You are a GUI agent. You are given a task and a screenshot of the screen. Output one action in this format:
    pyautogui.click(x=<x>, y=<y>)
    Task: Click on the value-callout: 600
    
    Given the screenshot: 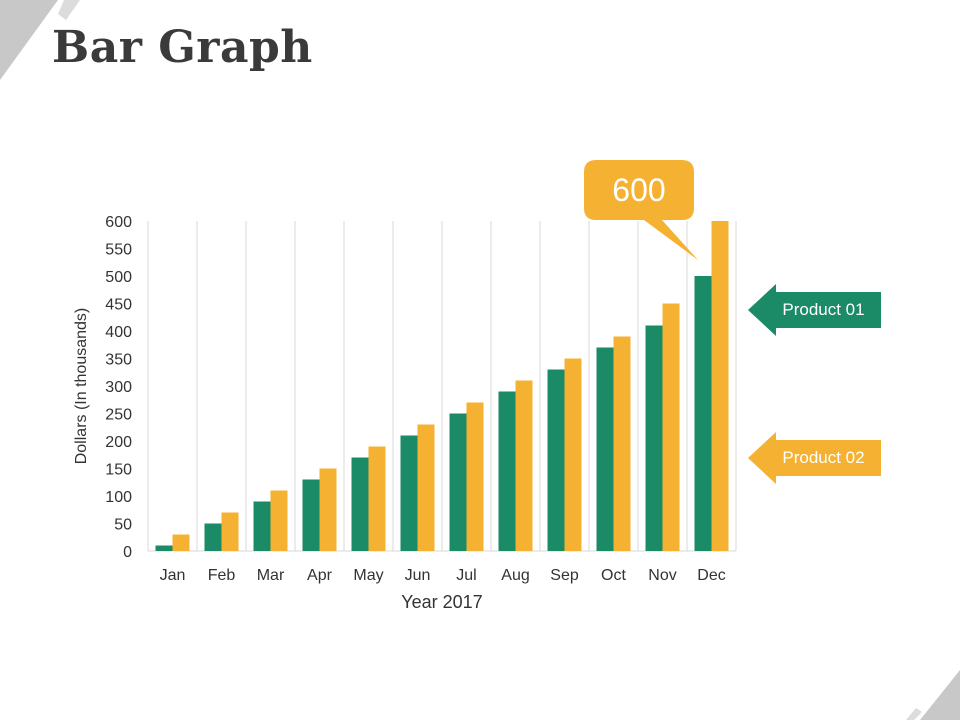 What is the action you would take?
    pyautogui.click(x=643, y=212)
    